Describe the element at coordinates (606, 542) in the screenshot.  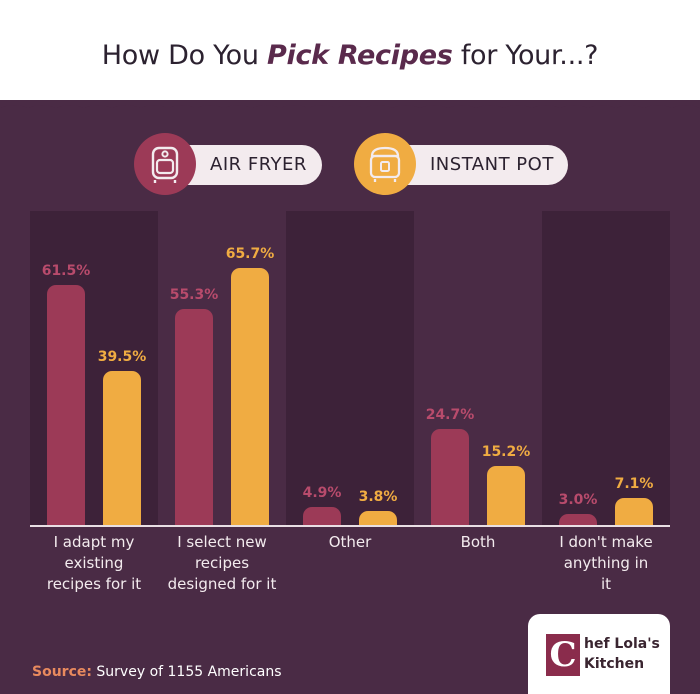
I see `category-label-line: I don't make` at that location.